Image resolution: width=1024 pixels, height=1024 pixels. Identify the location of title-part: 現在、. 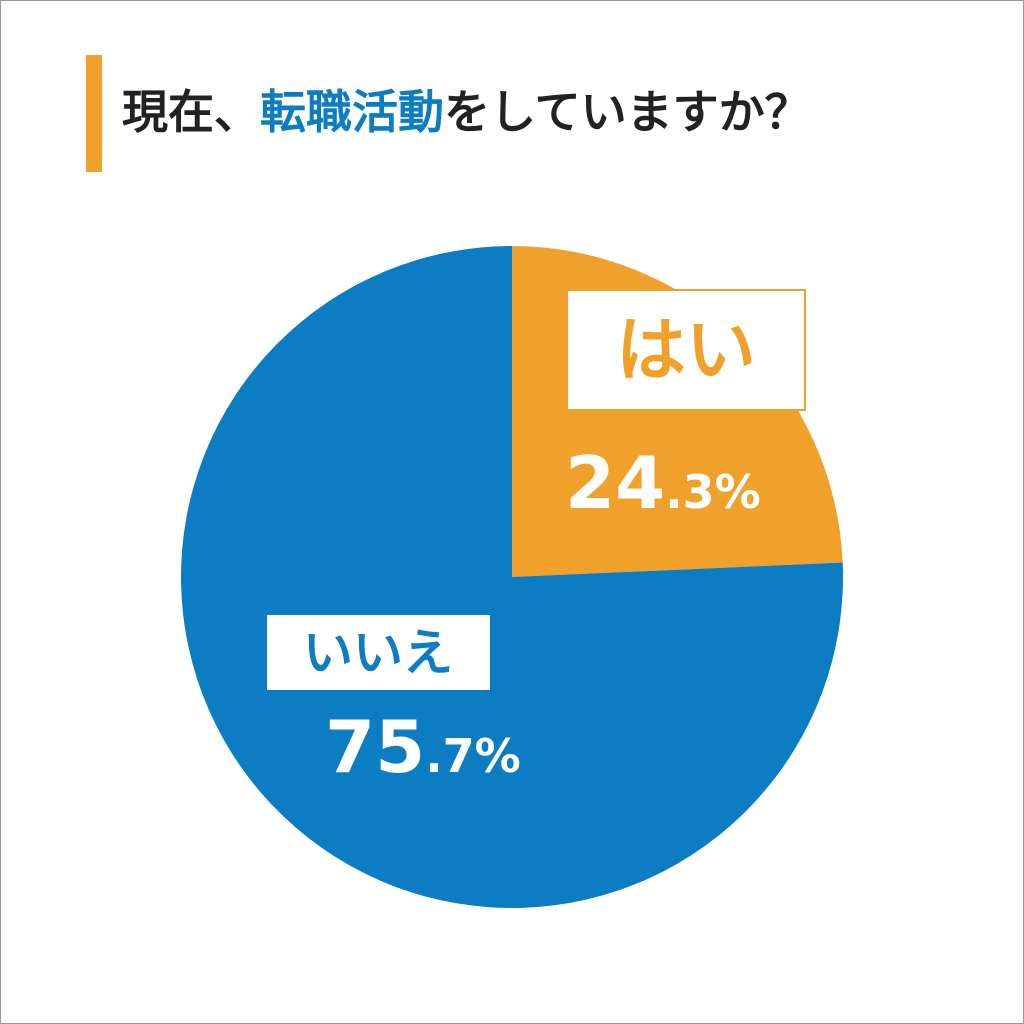
(191, 112).